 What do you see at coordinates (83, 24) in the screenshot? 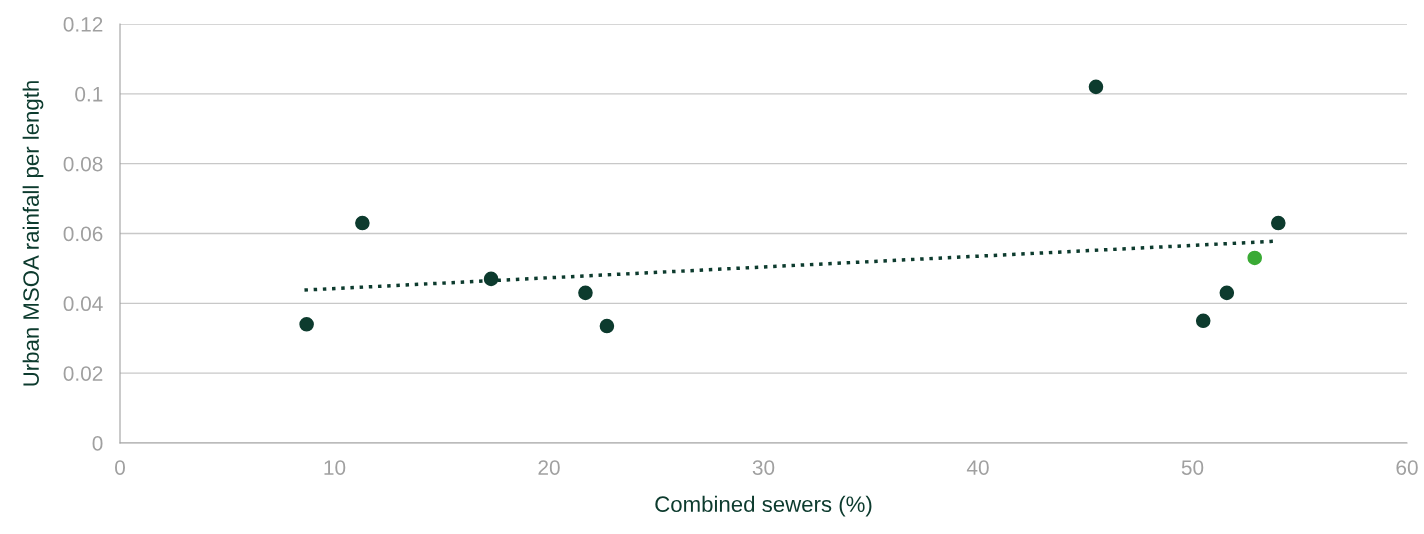
I see `y-tick-label: 0.12` at bounding box center [83, 24].